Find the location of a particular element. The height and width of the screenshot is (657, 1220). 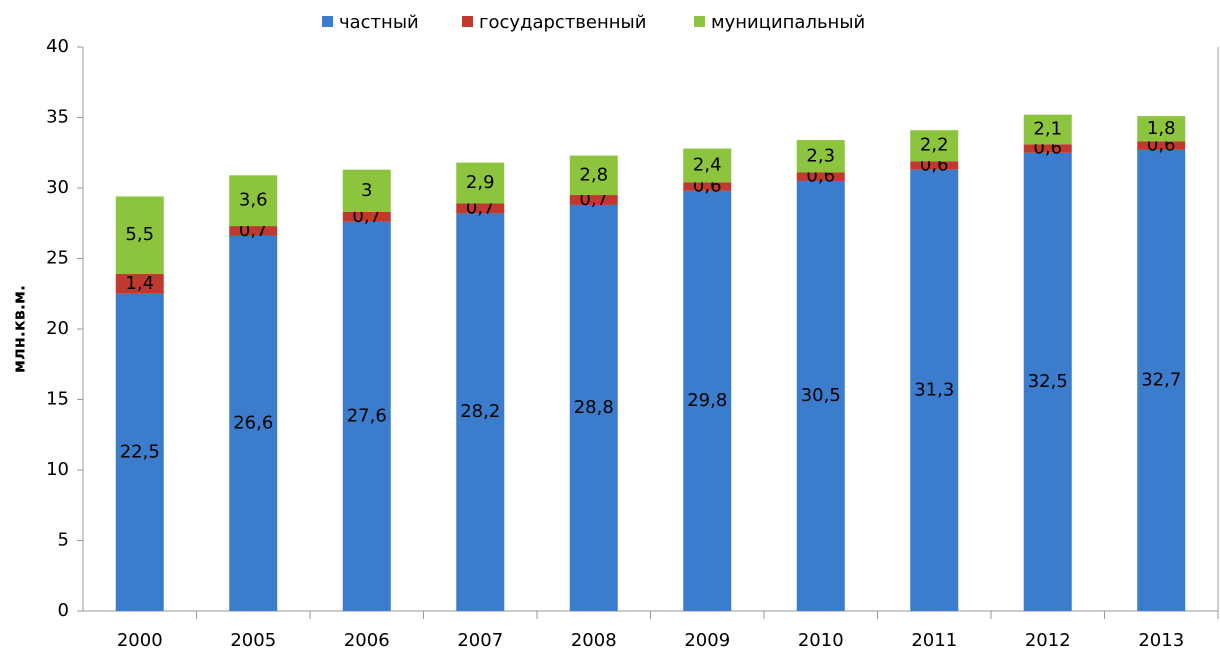

data-label: 29,8 is located at coordinates (707, 400).